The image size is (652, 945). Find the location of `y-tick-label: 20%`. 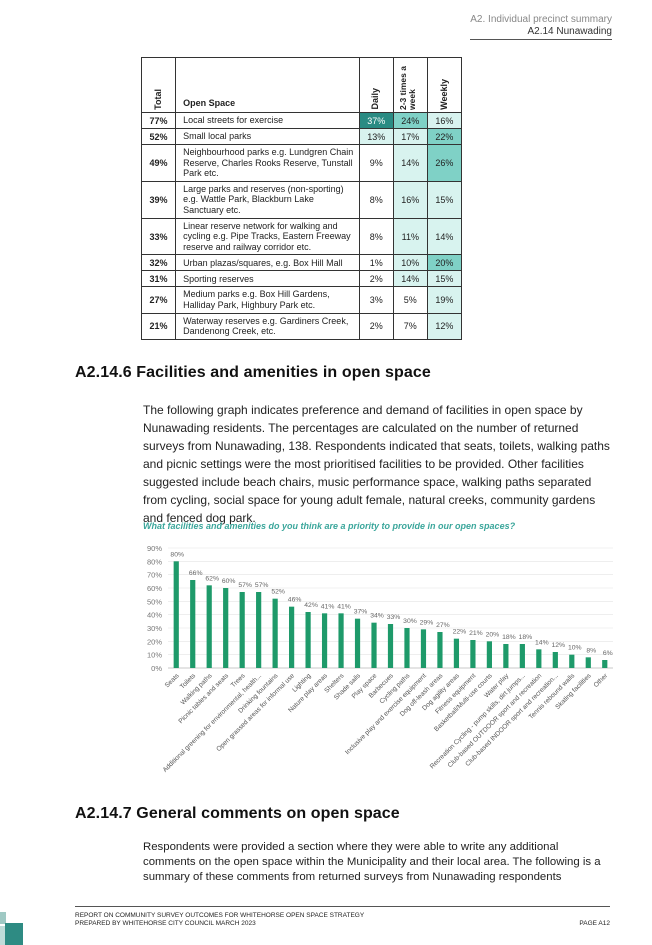

y-tick-label: 20% is located at coordinates (154, 641).